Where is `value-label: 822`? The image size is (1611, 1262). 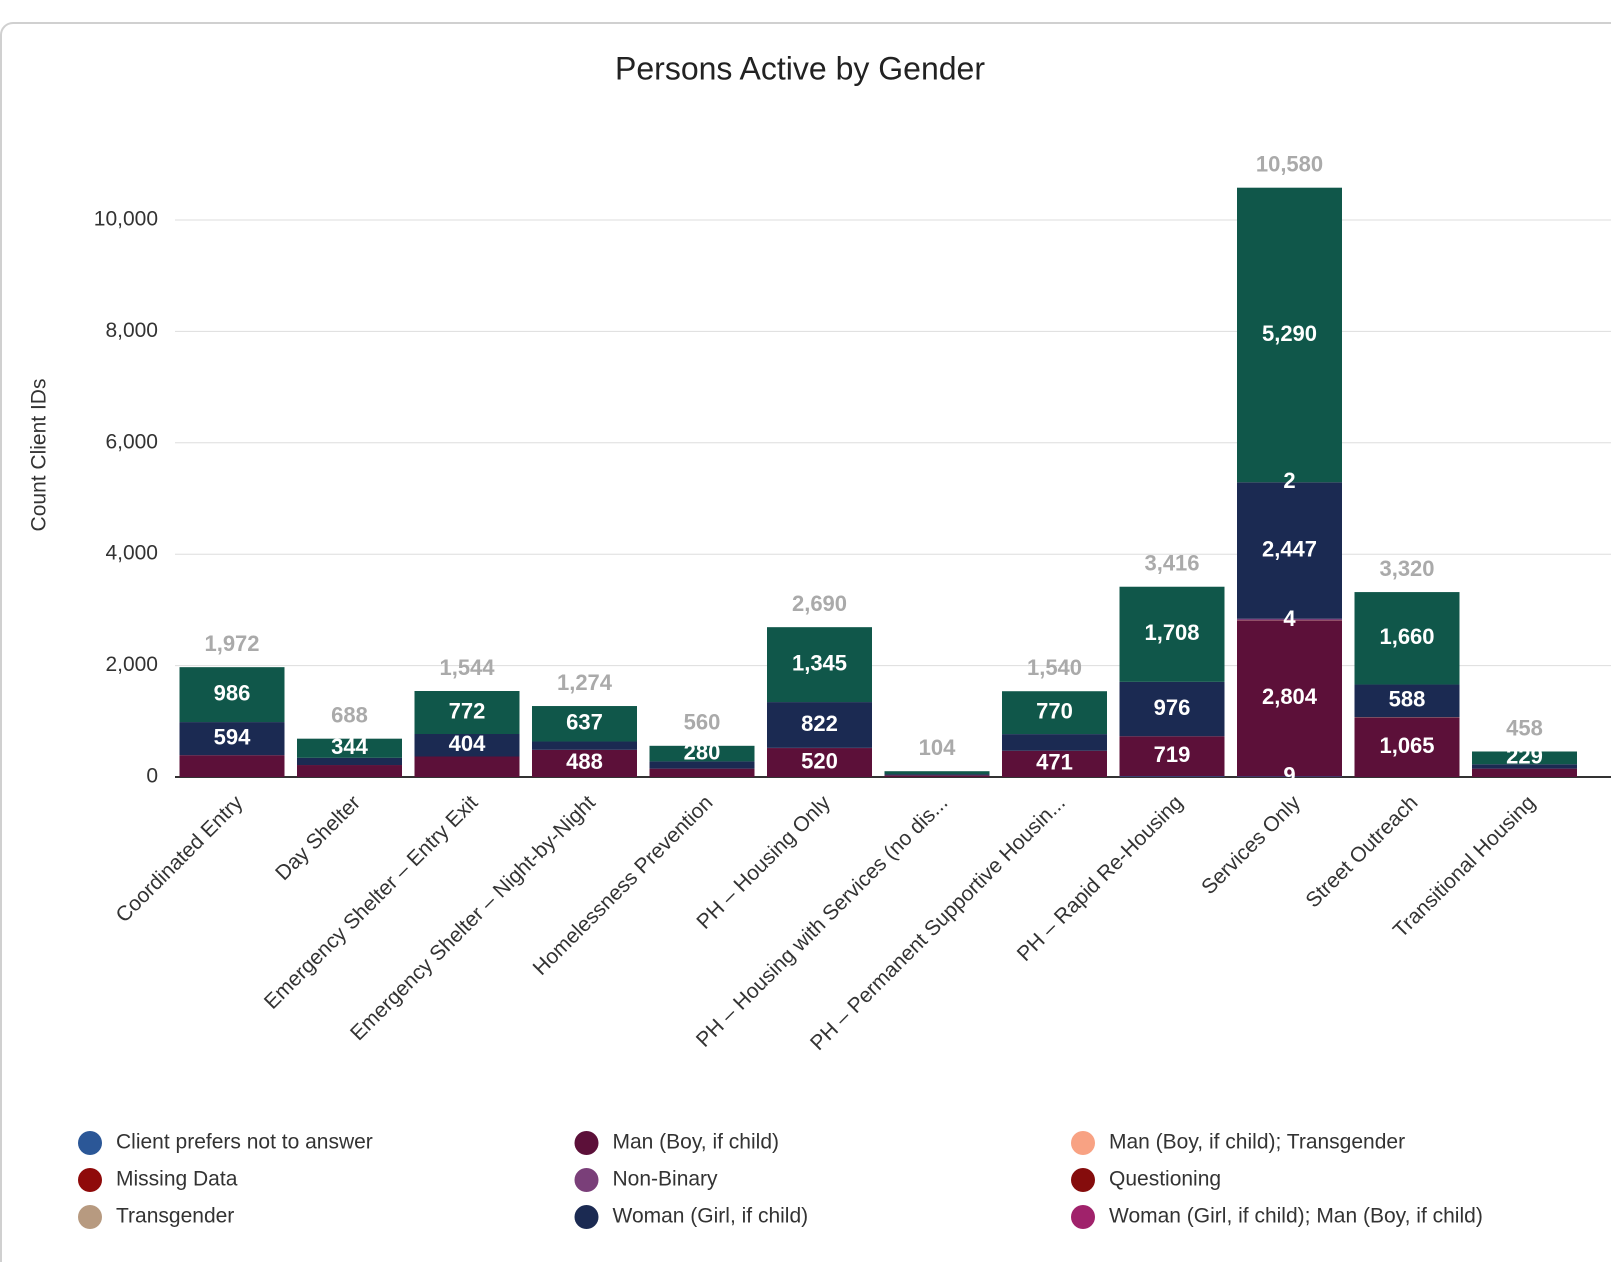 value-label: 822 is located at coordinates (819, 723).